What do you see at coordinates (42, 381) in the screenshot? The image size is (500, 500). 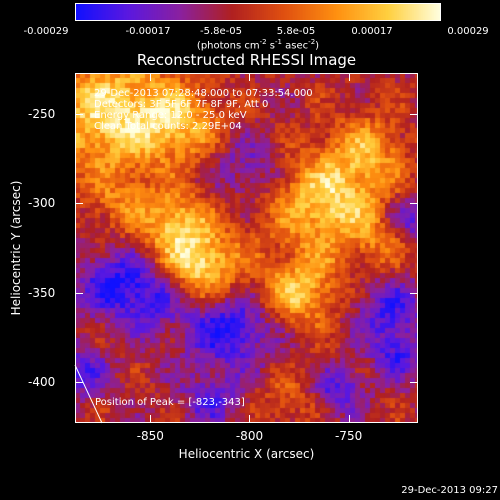 I see `y-tick-label: -400` at bounding box center [42, 381].